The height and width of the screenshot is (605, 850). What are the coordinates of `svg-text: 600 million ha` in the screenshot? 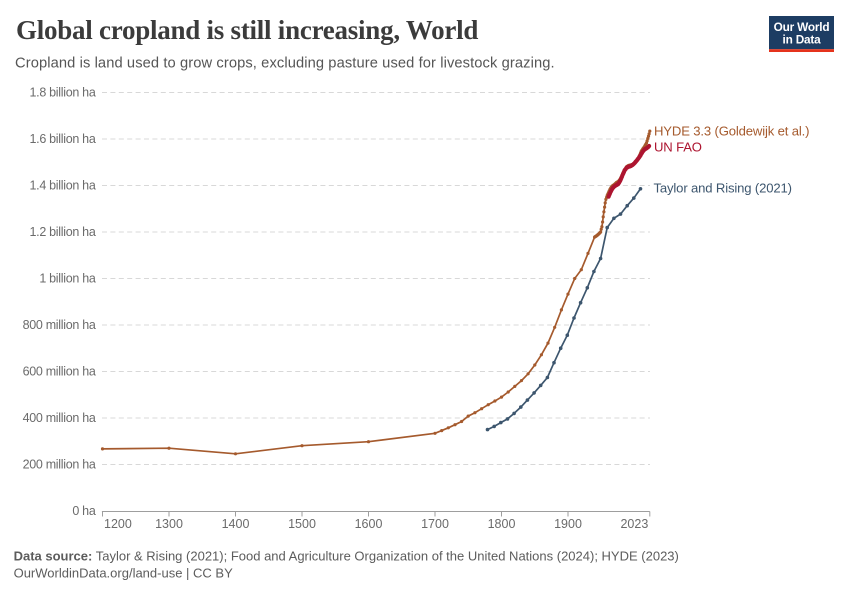 It's located at (59, 372).